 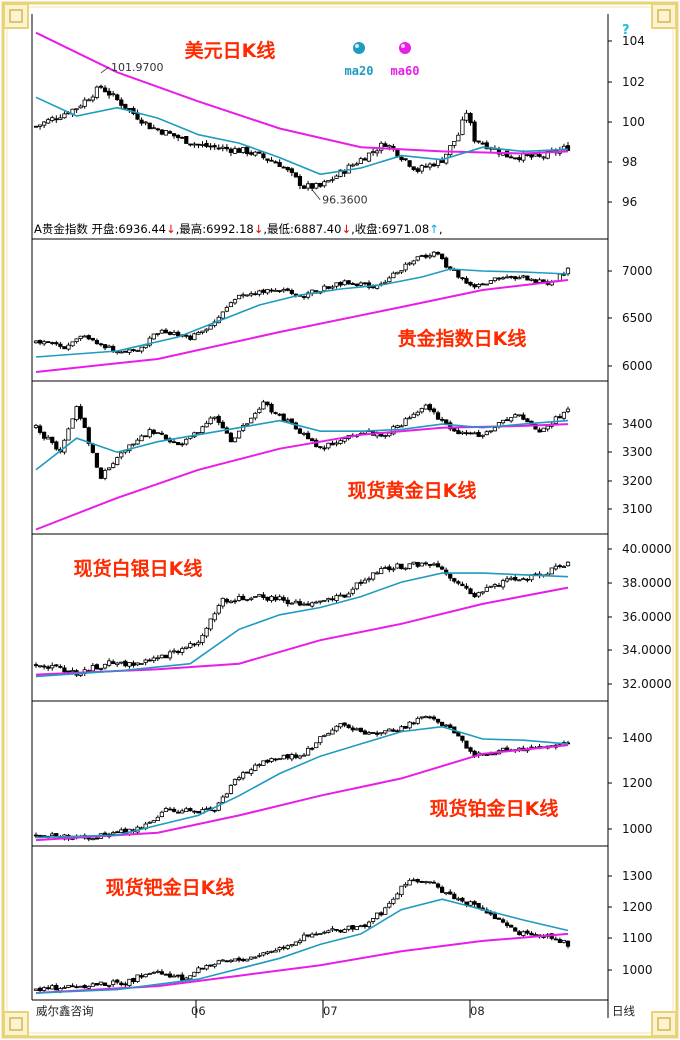 I want to click on ma20-line, so click(x=302, y=313).